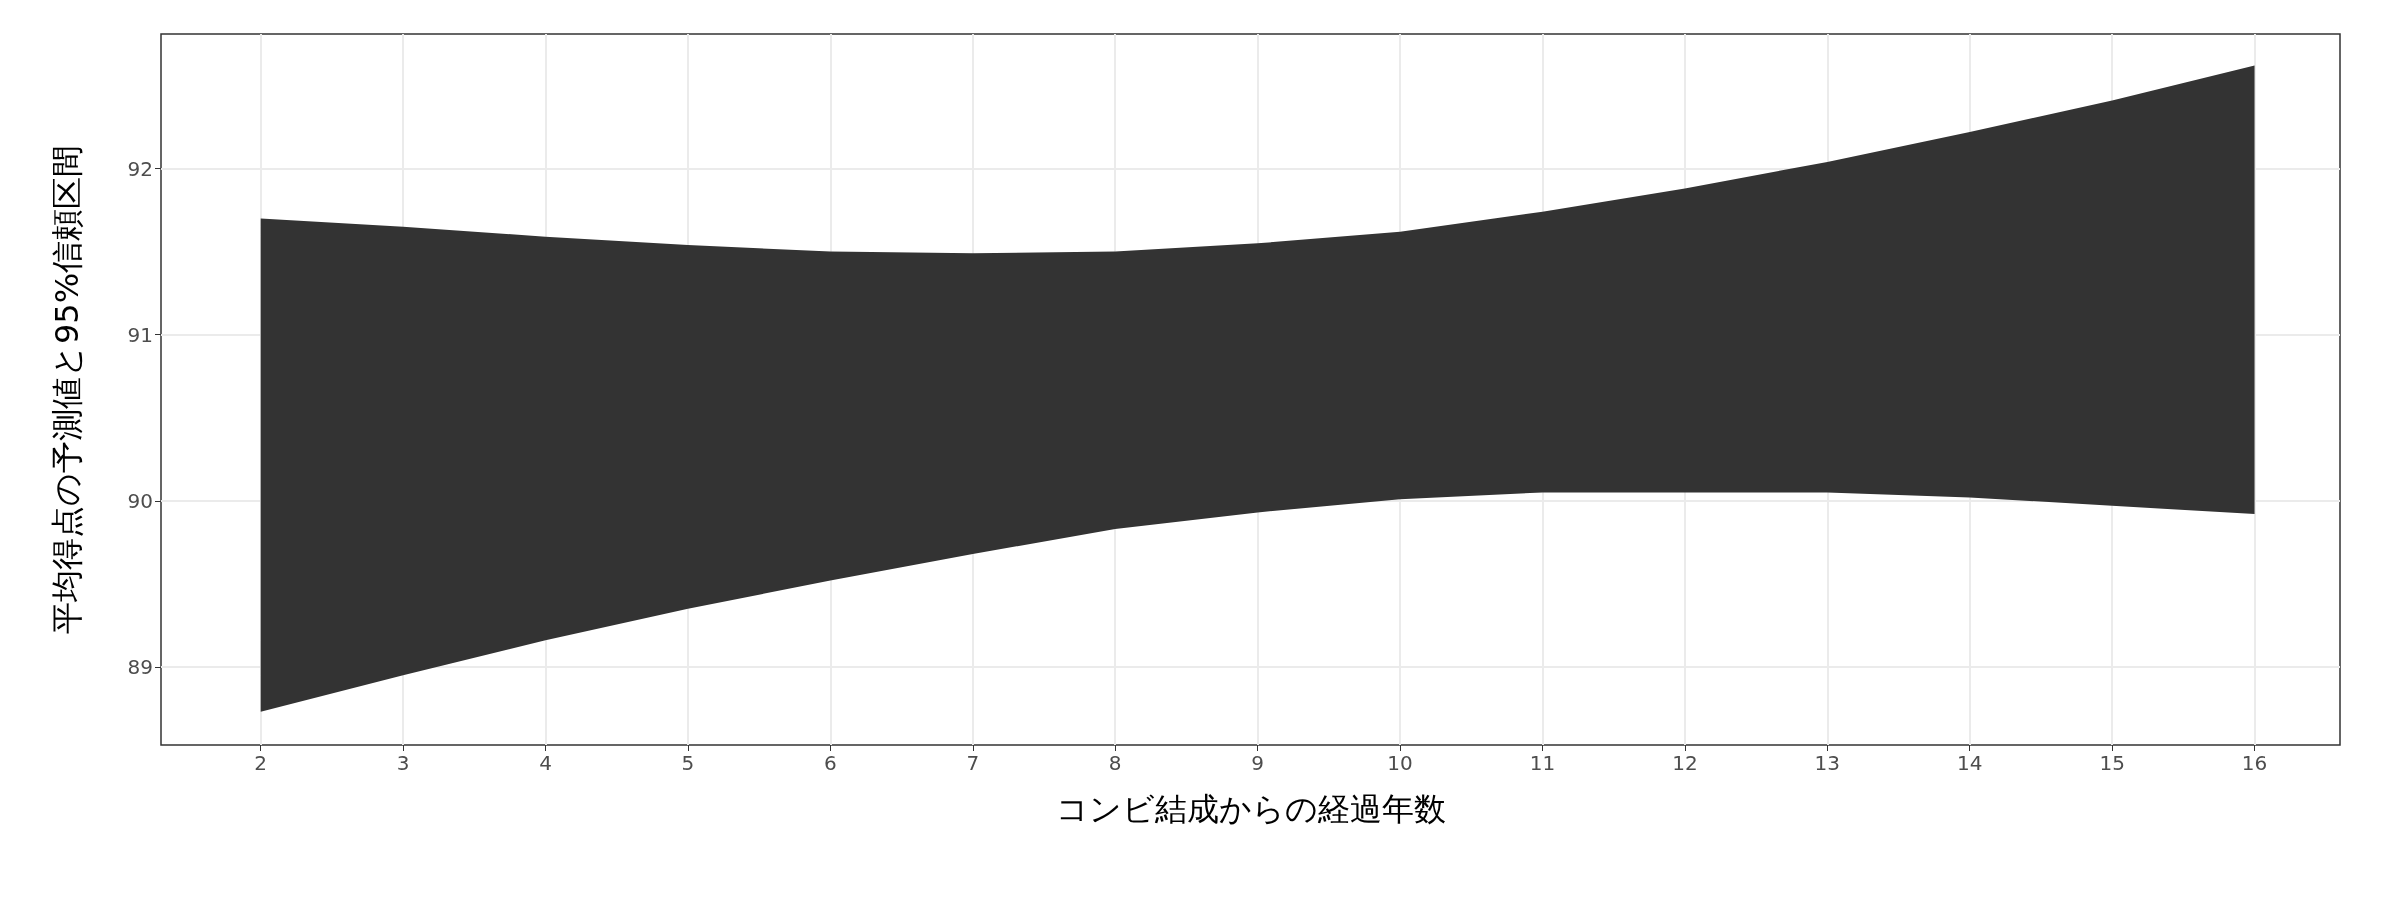 Image resolution: width=2400 pixels, height=900 pixels. What do you see at coordinates (973, 763) in the screenshot?
I see `x-tick-label: 7` at bounding box center [973, 763].